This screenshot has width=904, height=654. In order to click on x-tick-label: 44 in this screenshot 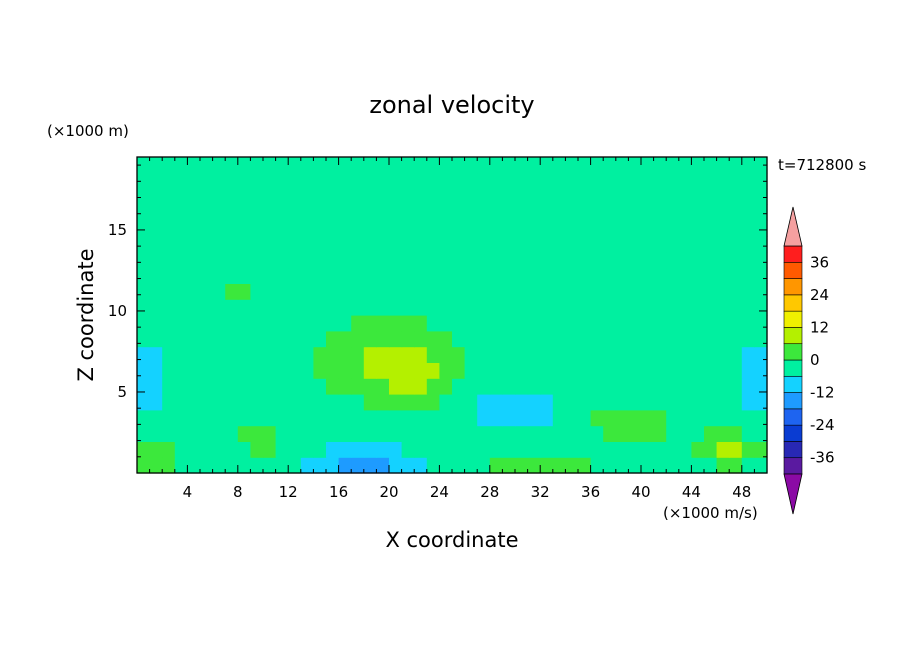, I will do `click(691, 492)`.